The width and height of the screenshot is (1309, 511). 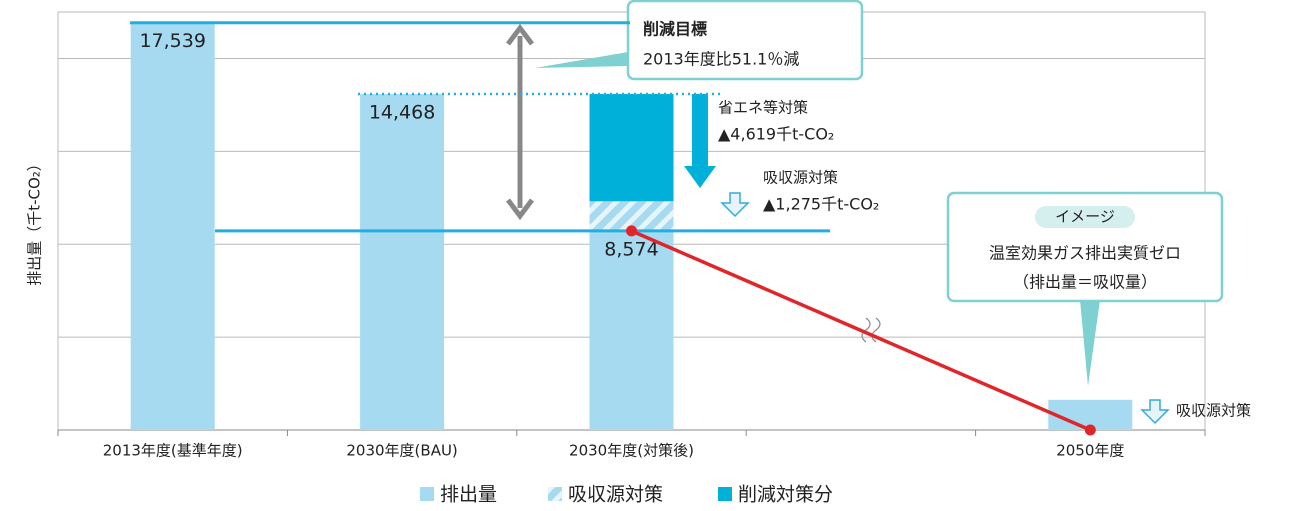 I want to click on callout-text: 2013年度比51.1％減, so click(x=721, y=59).